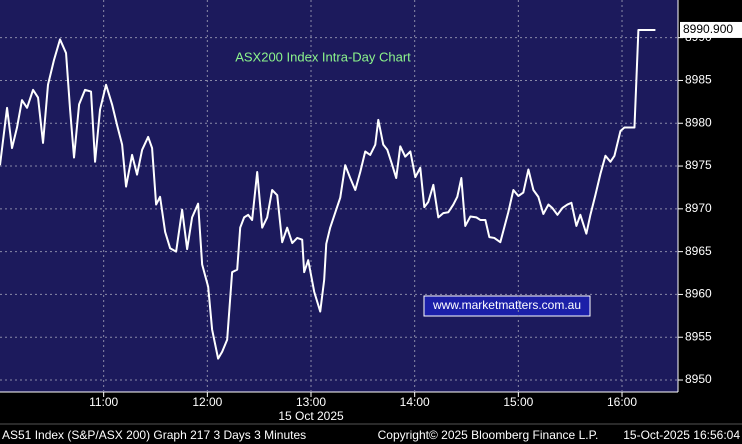 This screenshot has width=742, height=444. I want to click on chart-title: ASX200 Index Intra-Day Chart, so click(323, 56).